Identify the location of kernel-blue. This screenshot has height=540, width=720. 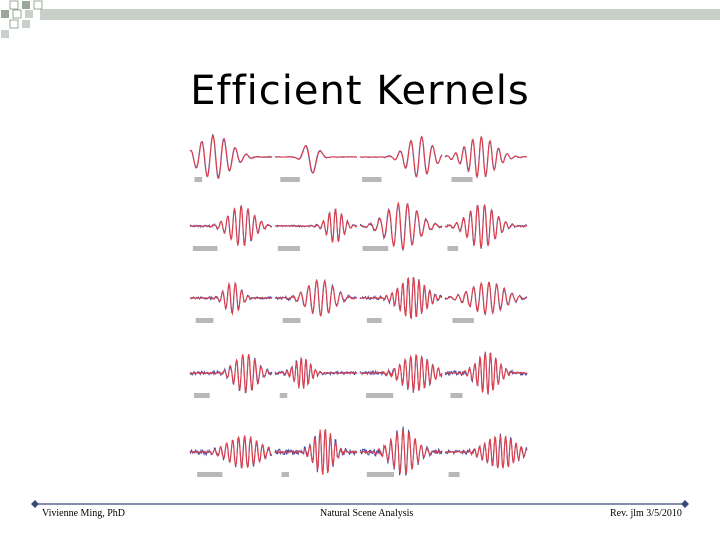
(315, 159).